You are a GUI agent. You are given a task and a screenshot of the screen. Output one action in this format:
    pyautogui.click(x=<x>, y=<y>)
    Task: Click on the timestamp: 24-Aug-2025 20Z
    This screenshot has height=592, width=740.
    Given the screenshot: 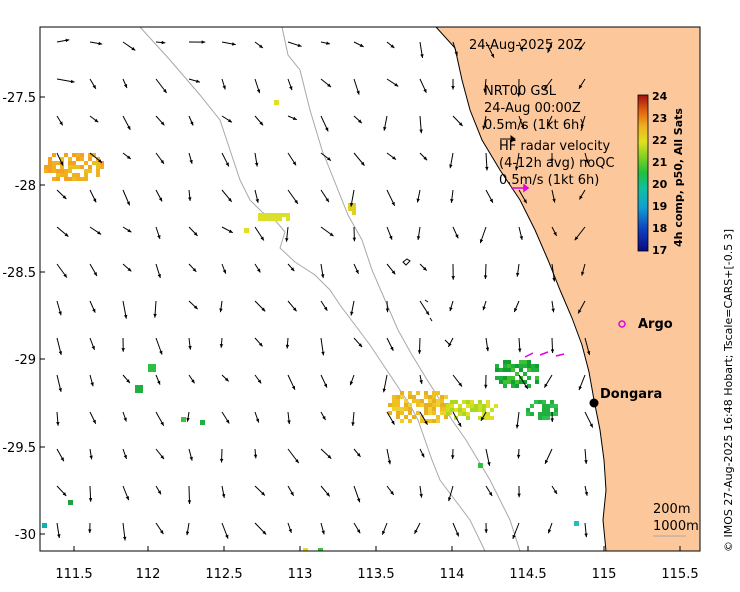 What is the action you would take?
    pyautogui.click(x=526, y=45)
    